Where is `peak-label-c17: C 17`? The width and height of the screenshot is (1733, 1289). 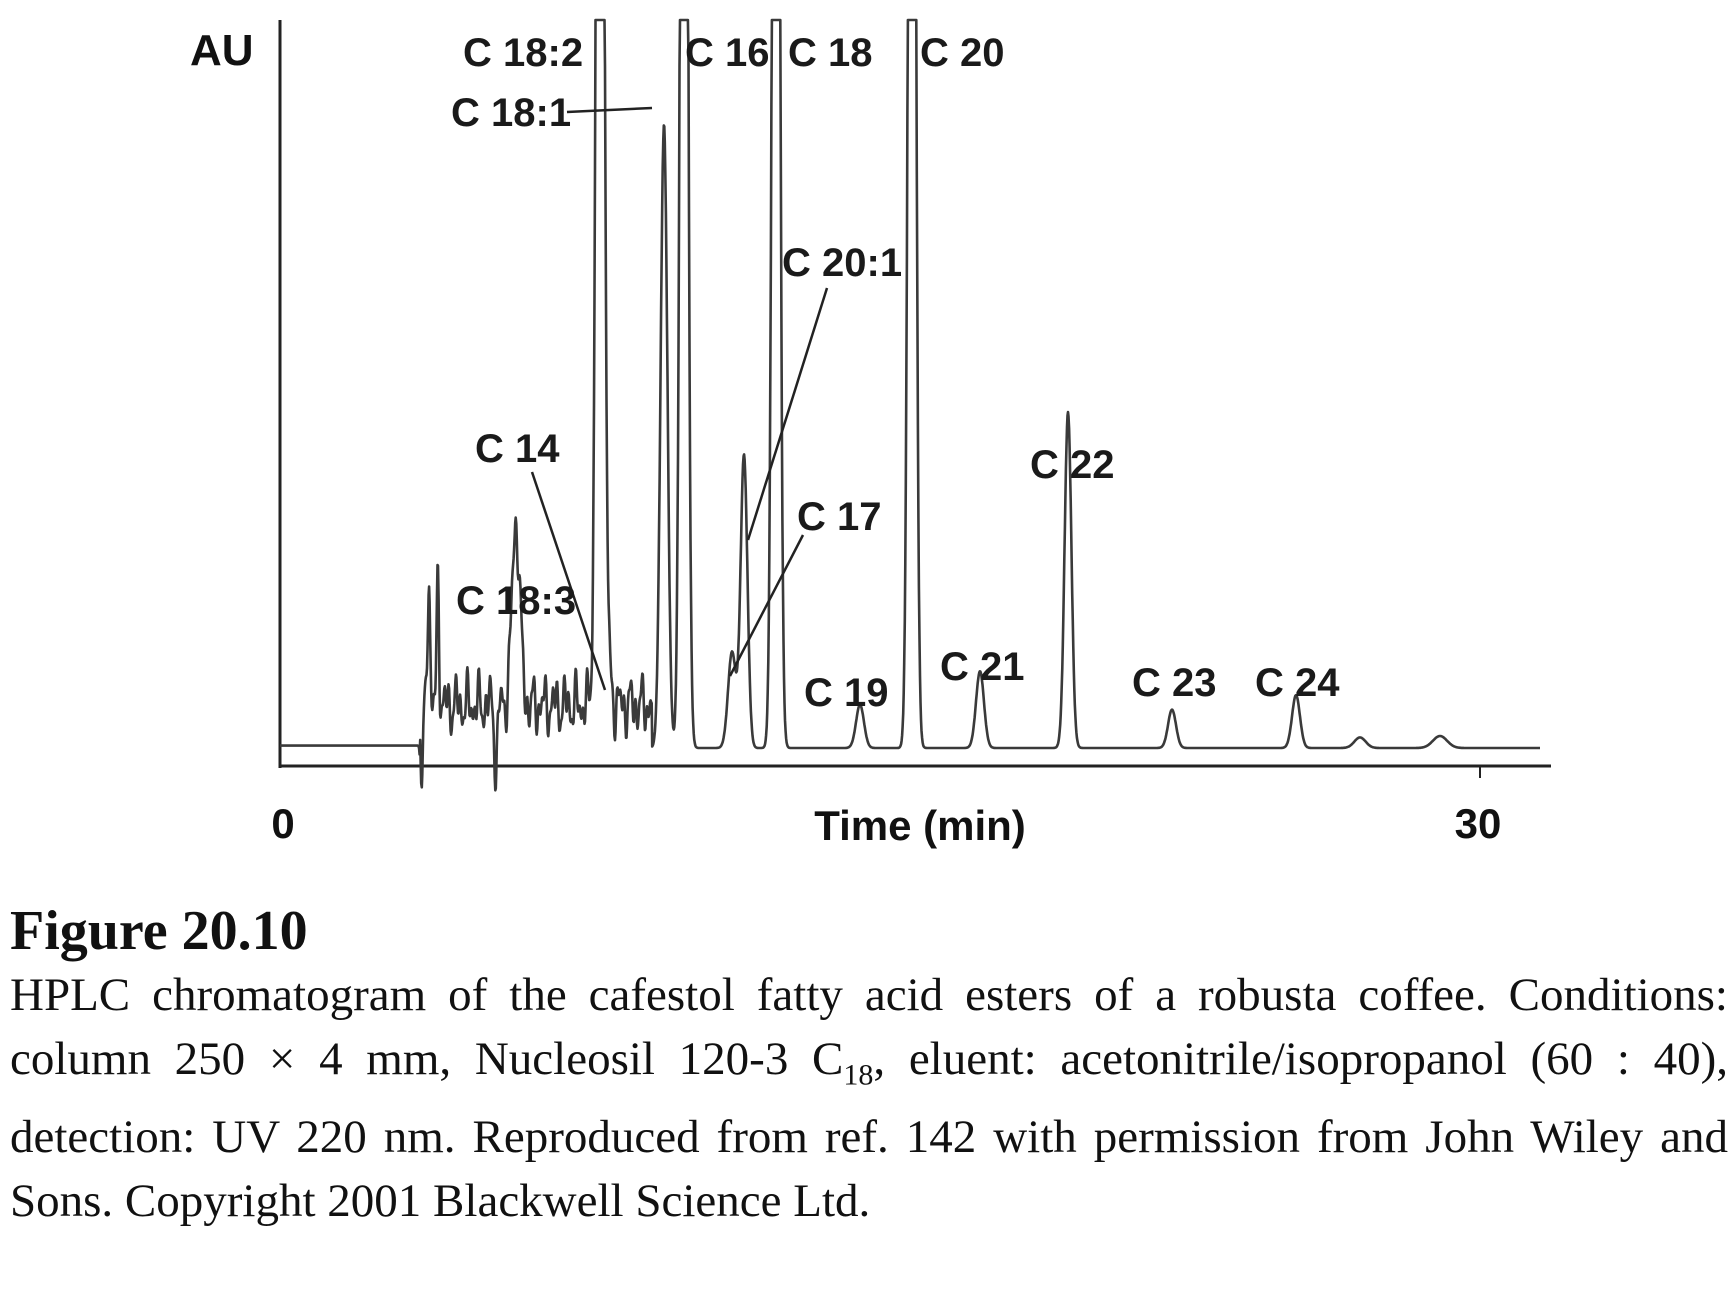
peak-label-c17: C 17 is located at coordinates (839, 517).